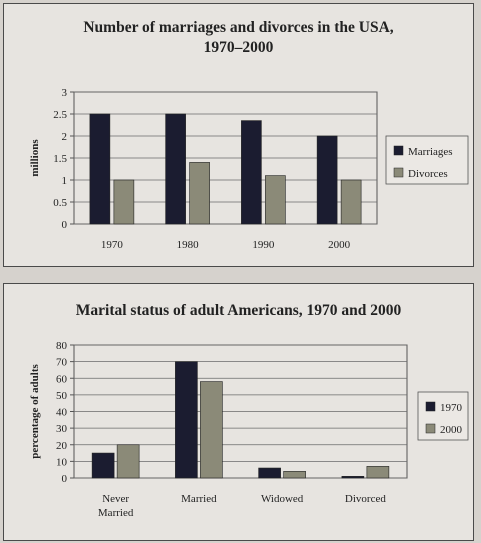  Describe the element at coordinates (188, 245) in the screenshot. I see `chart1-category-label: 1980` at that location.